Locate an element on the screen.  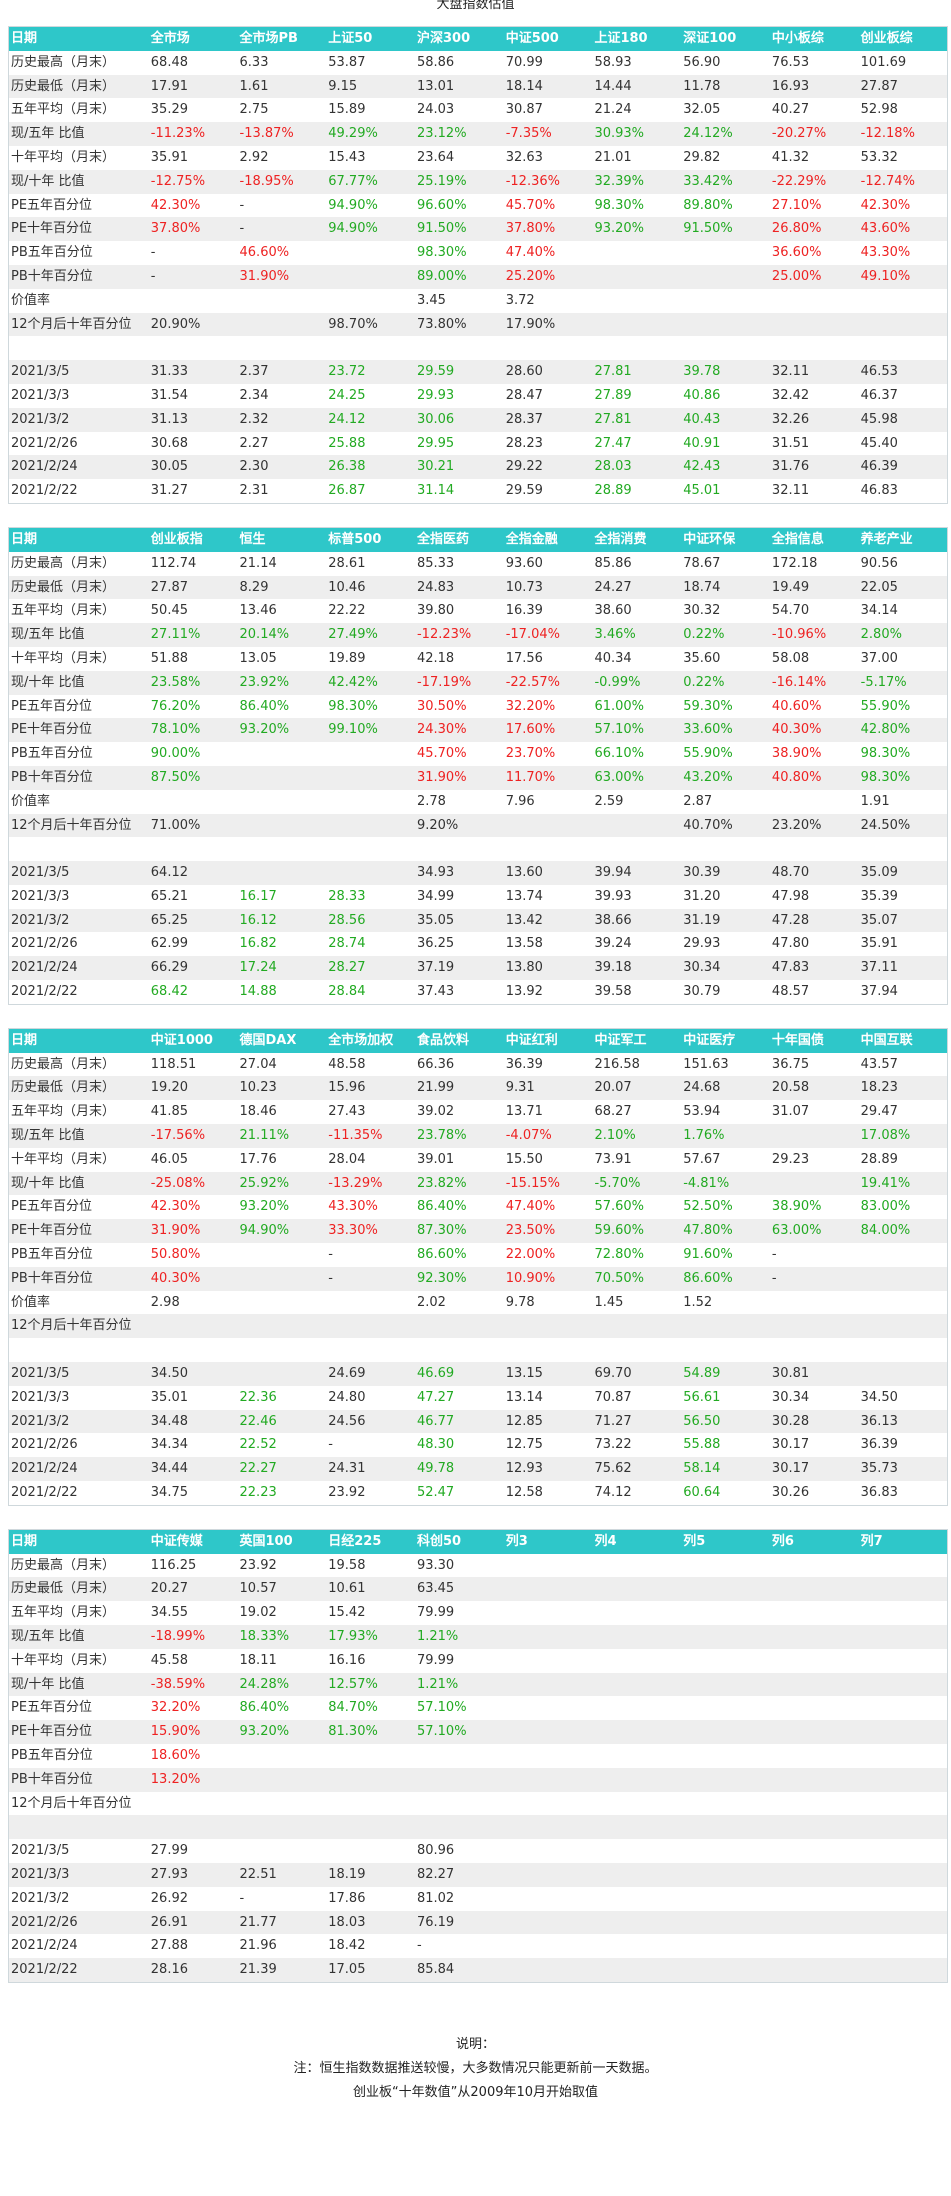
table-cell: 26.80% is located at coordinates (814, 229).